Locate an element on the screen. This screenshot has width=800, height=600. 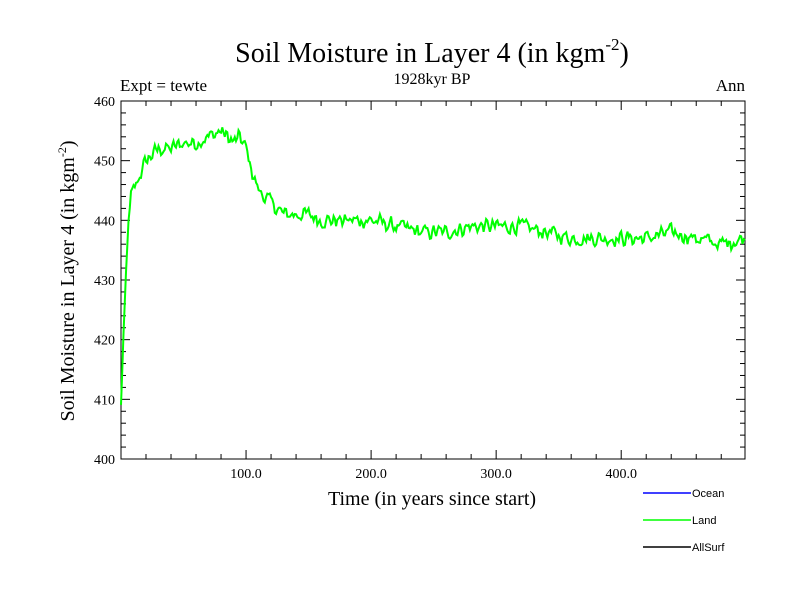
legend-label-ocean: Ocean is located at coordinates (708, 494).